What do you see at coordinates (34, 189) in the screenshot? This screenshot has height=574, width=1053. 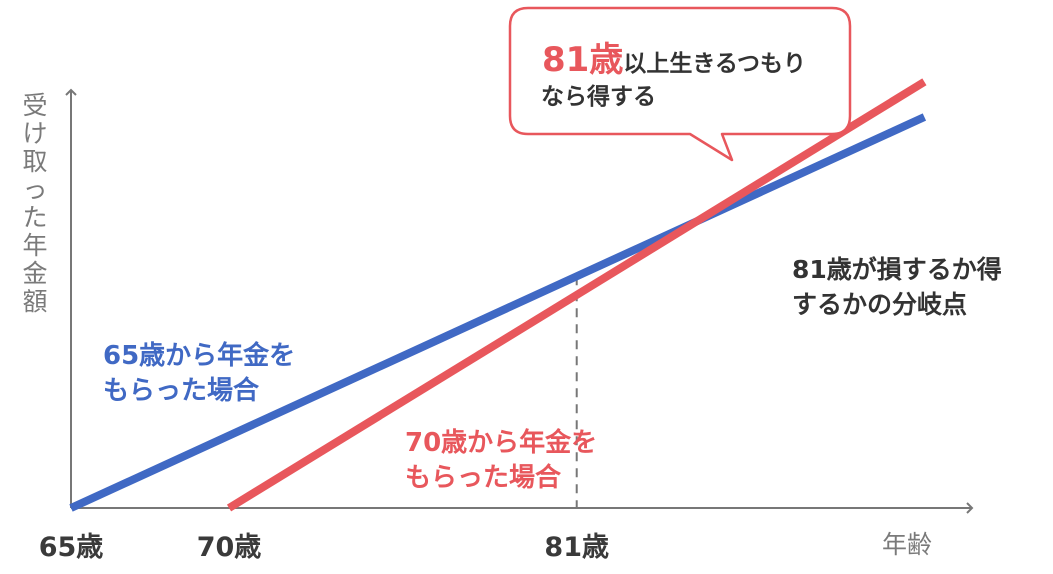 I see `y-axis-title-char: っ` at bounding box center [34, 189].